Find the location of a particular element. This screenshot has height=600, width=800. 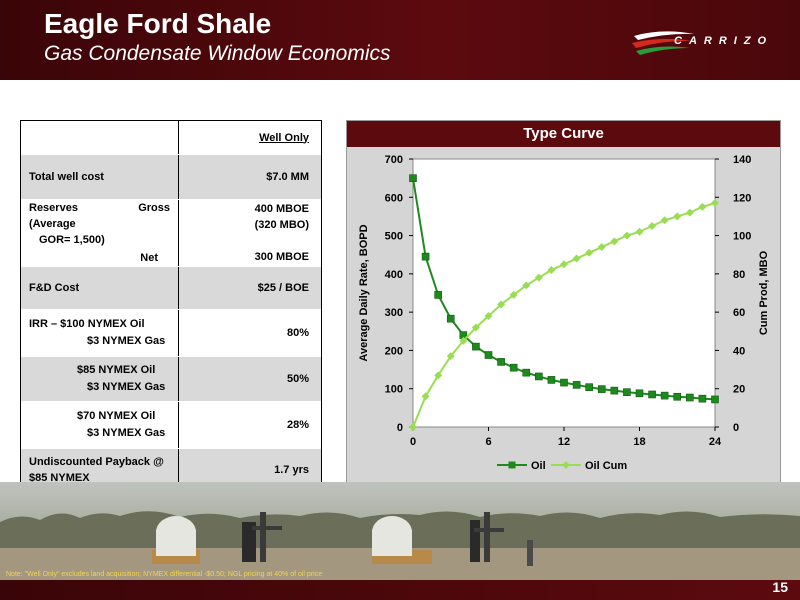

row-label: Total well cost is located at coordinates (66, 177).